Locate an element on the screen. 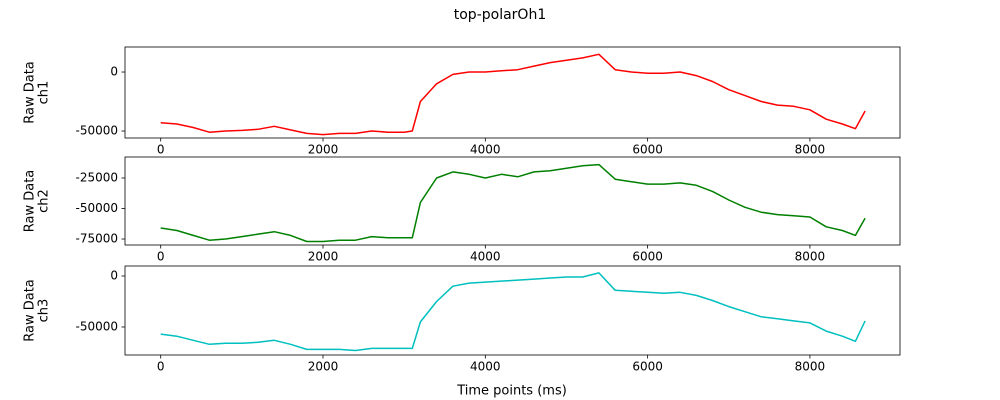  y-axis-label: ch3 is located at coordinates (44, 311).